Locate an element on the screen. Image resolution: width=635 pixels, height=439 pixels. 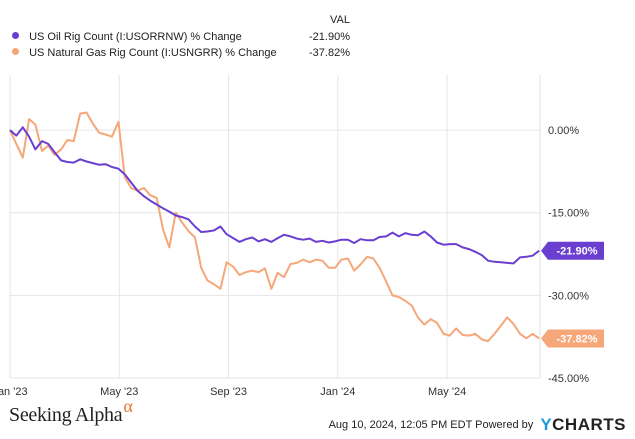
x-tick-label: Sep '23 is located at coordinates (228, 392).